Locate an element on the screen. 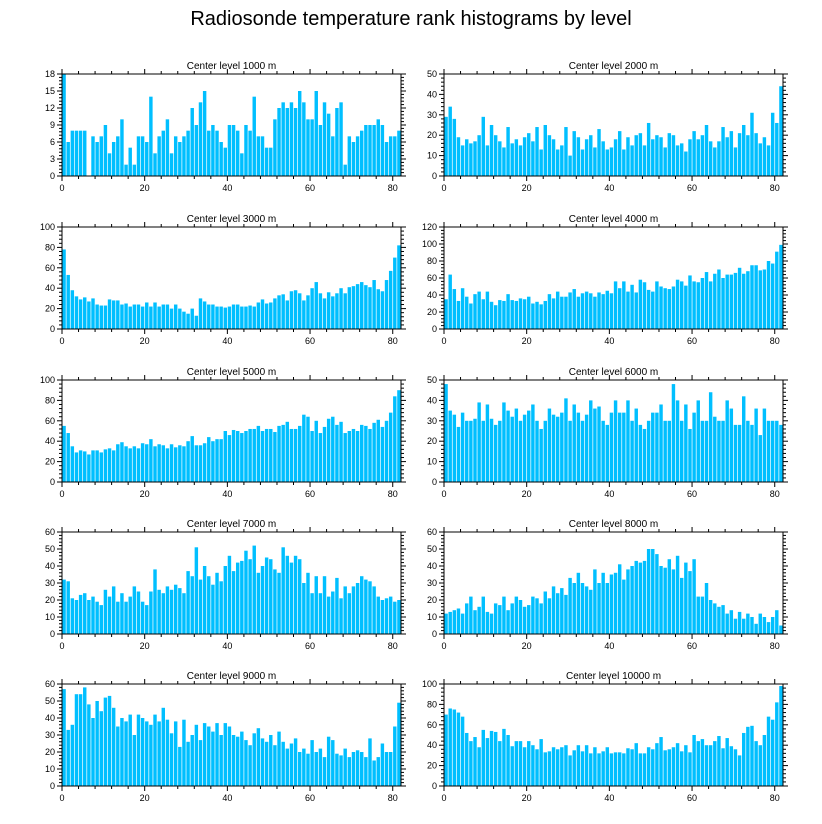  y-tick-label: 100 is located at coordinates (429, 244).